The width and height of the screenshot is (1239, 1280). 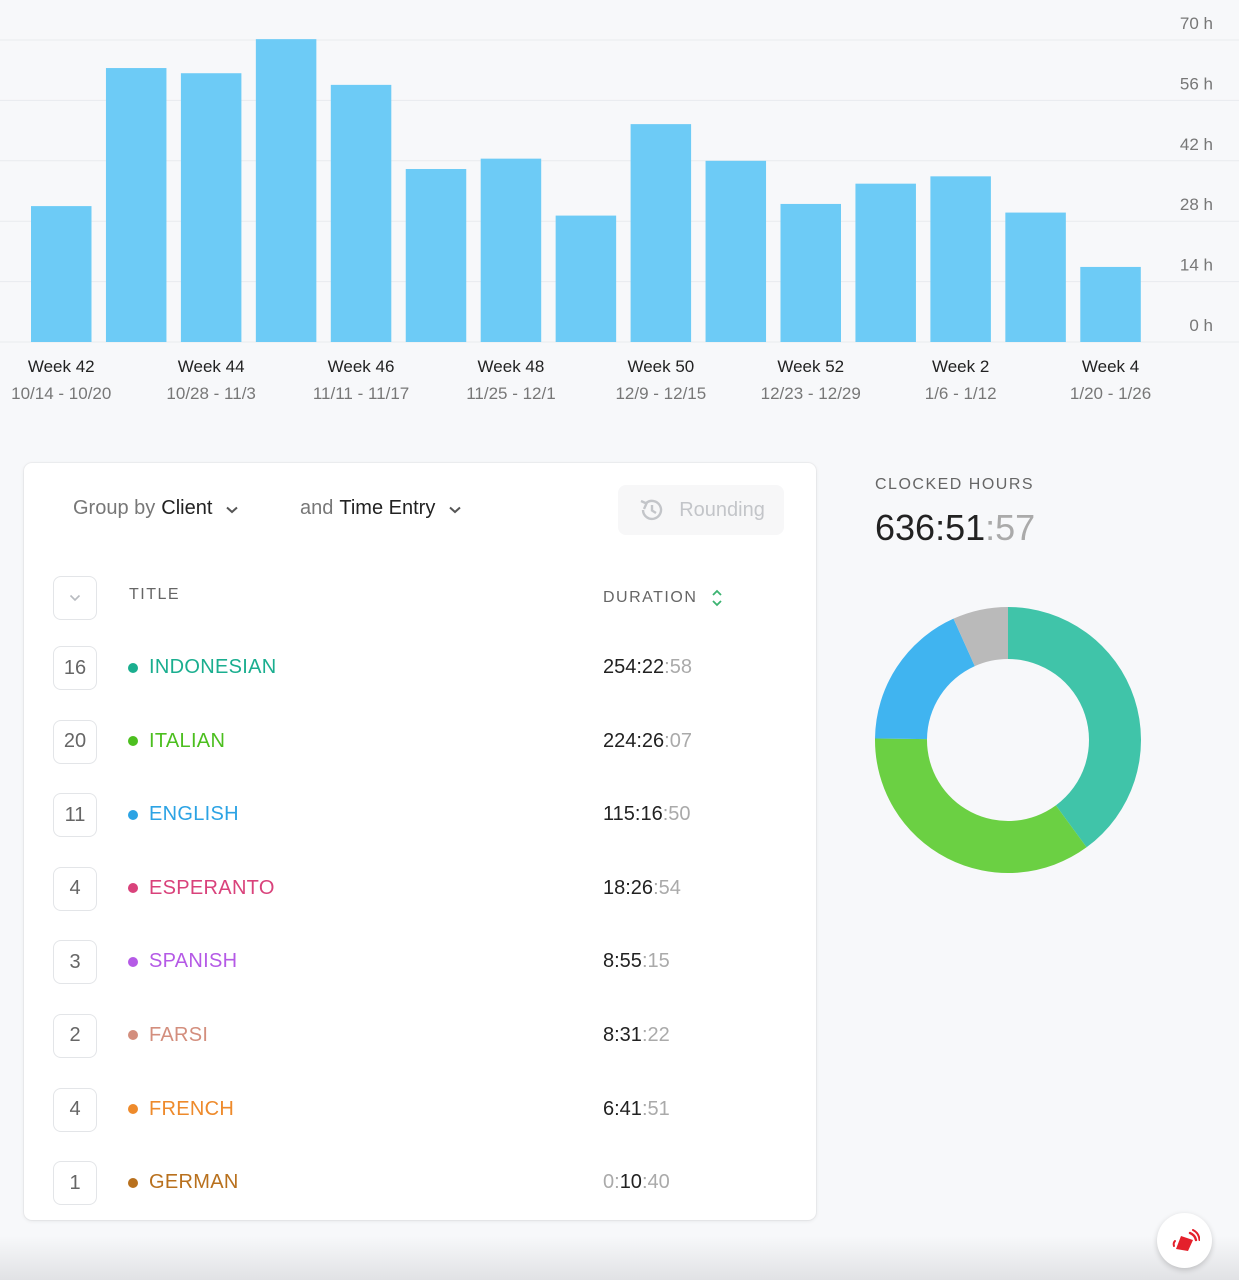 I want to click on toggl-icon, so click(x=1186, y=1239).